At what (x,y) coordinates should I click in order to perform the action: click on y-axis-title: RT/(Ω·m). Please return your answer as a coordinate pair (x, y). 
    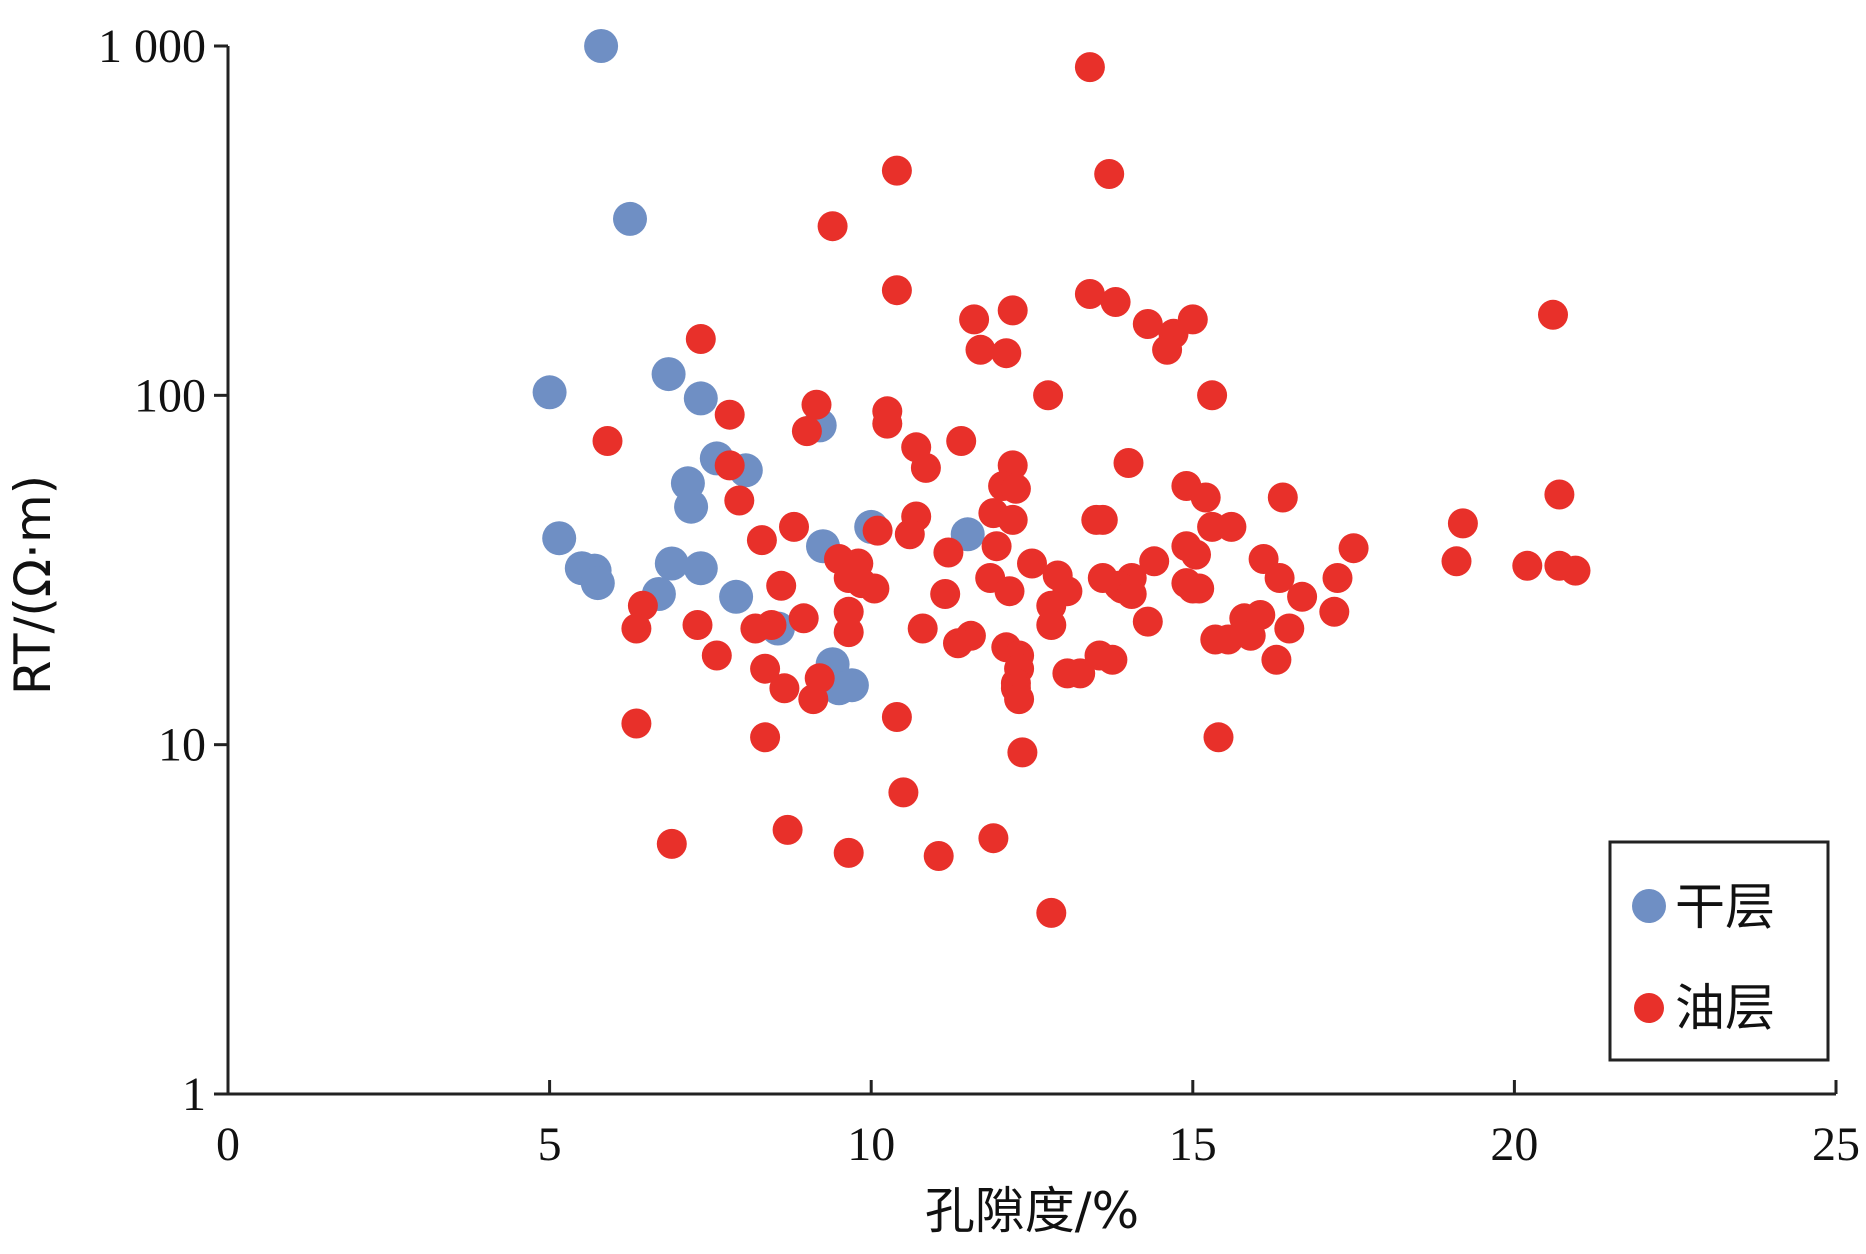
    Looking at the image, I should click on (33, 585).